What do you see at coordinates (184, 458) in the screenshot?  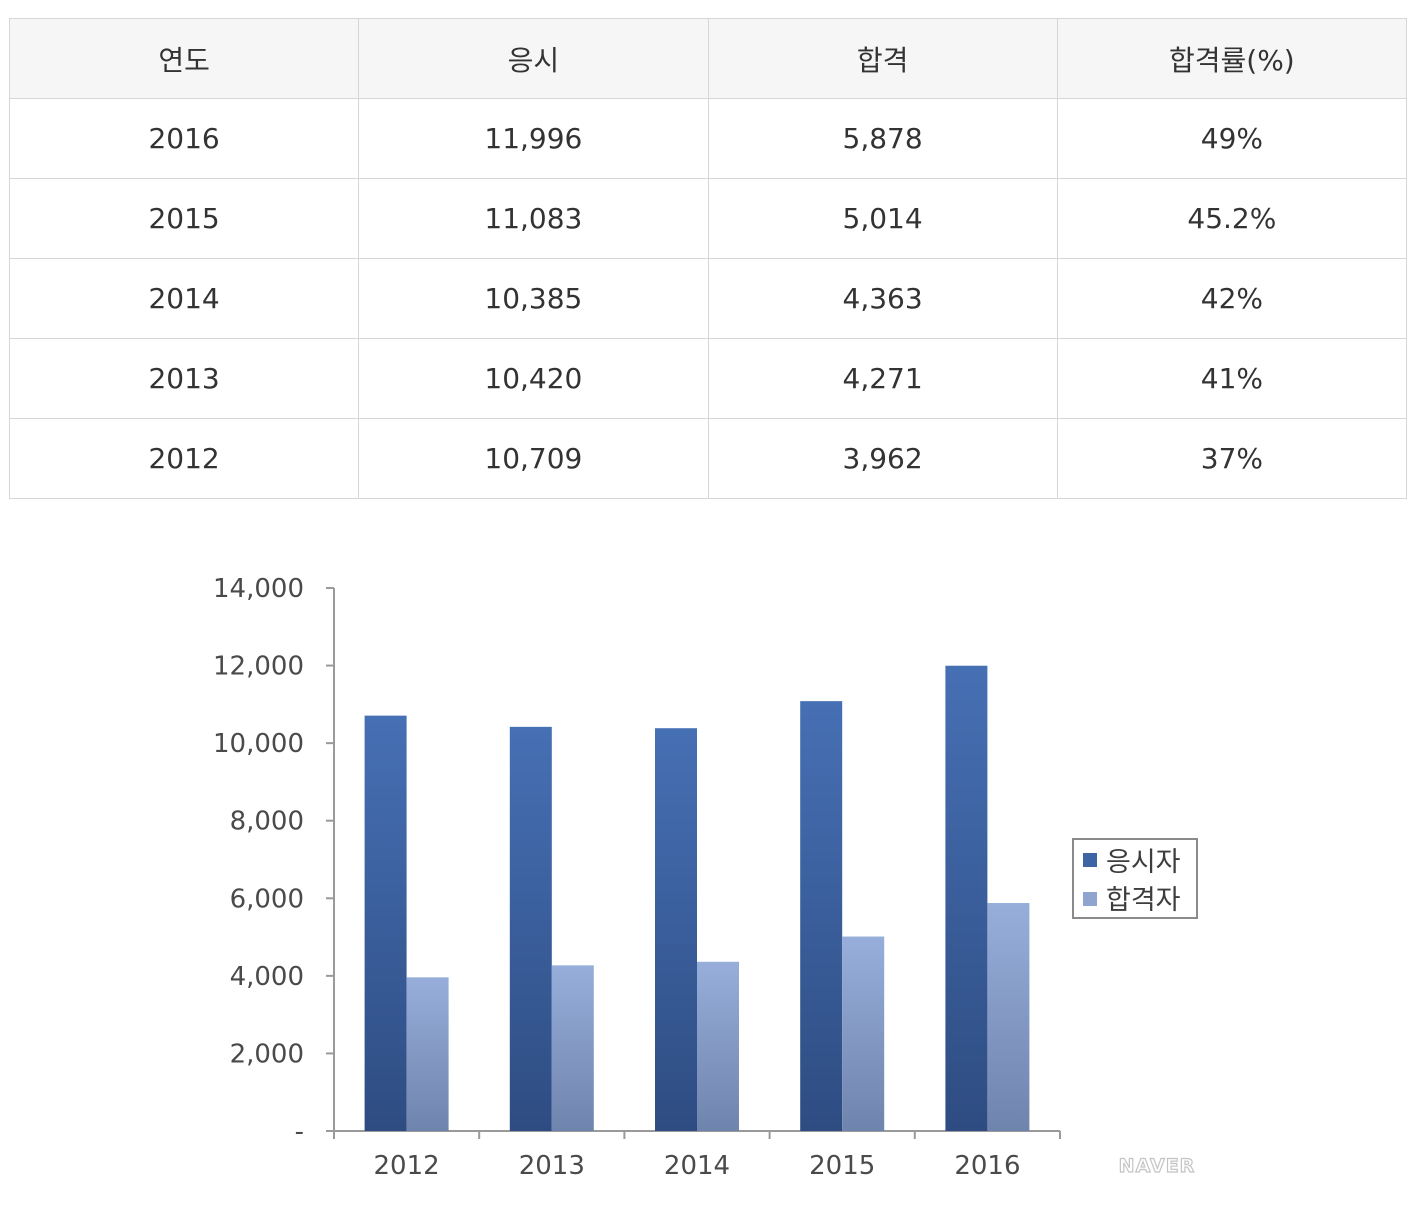 I see `cell-year: 2012` at bounding box center [184, 458].